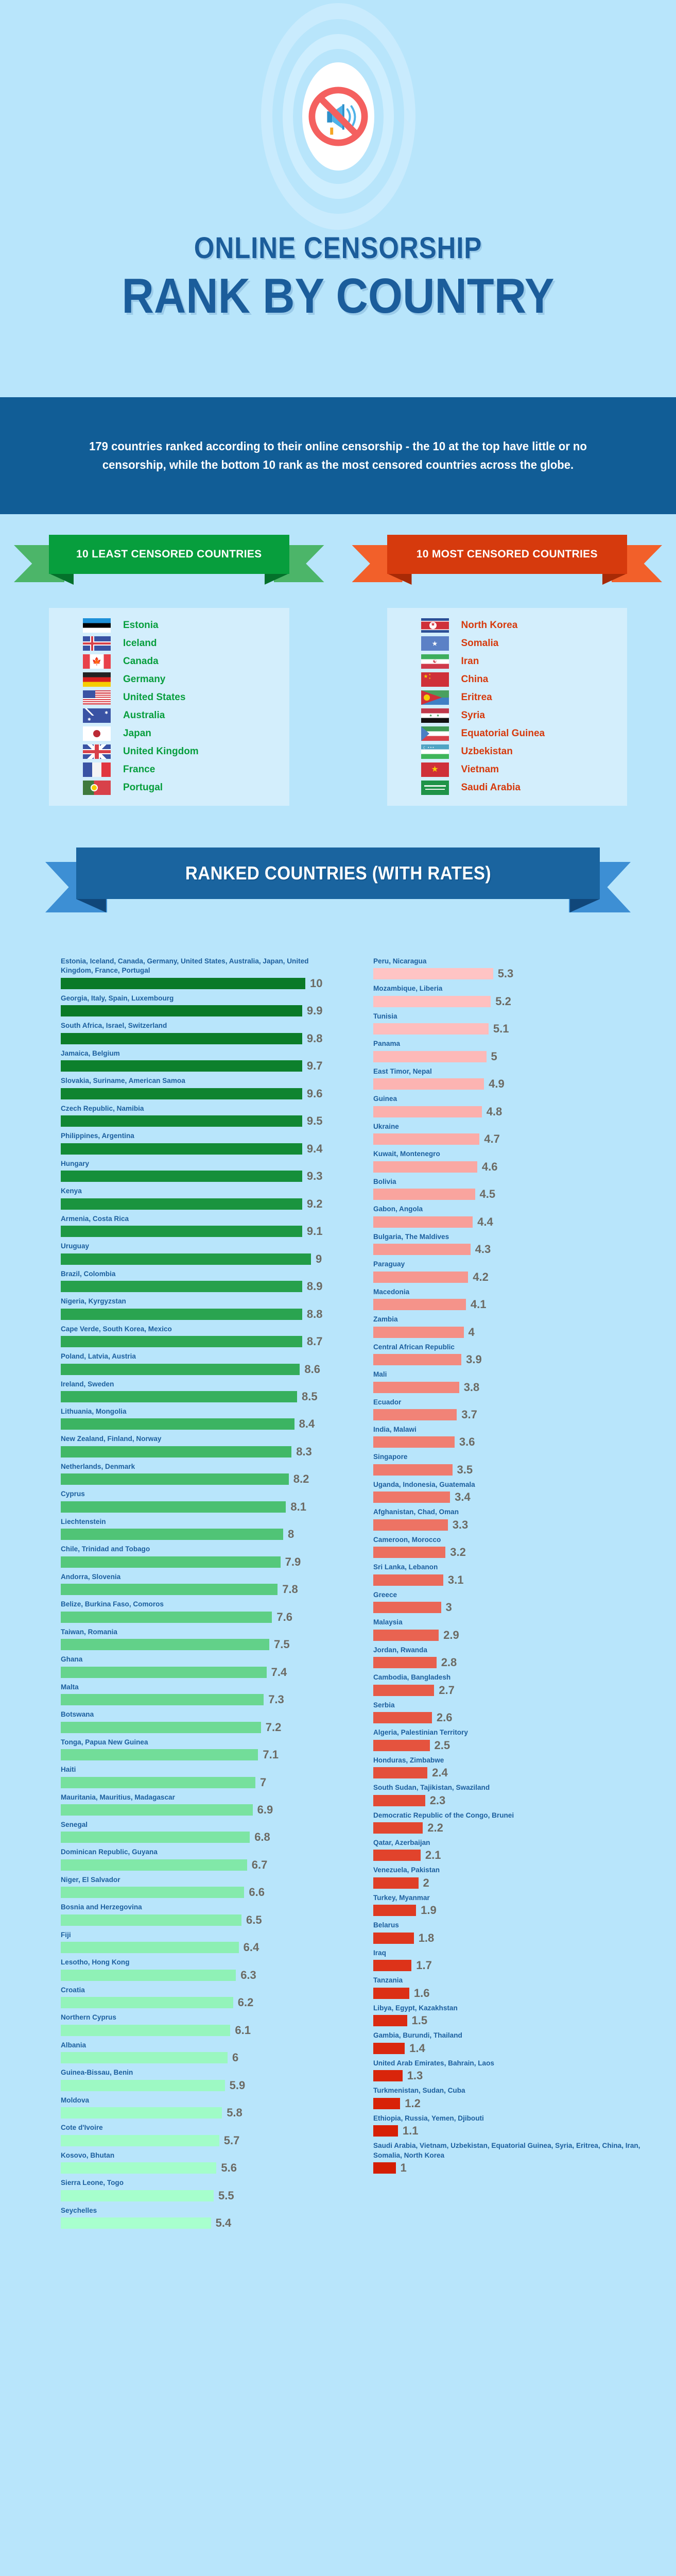 The height and width of the screenshot is (2576, 676). I want to click on bar-category-label: Lesotho, Hong Kong, so click(95, 1963).